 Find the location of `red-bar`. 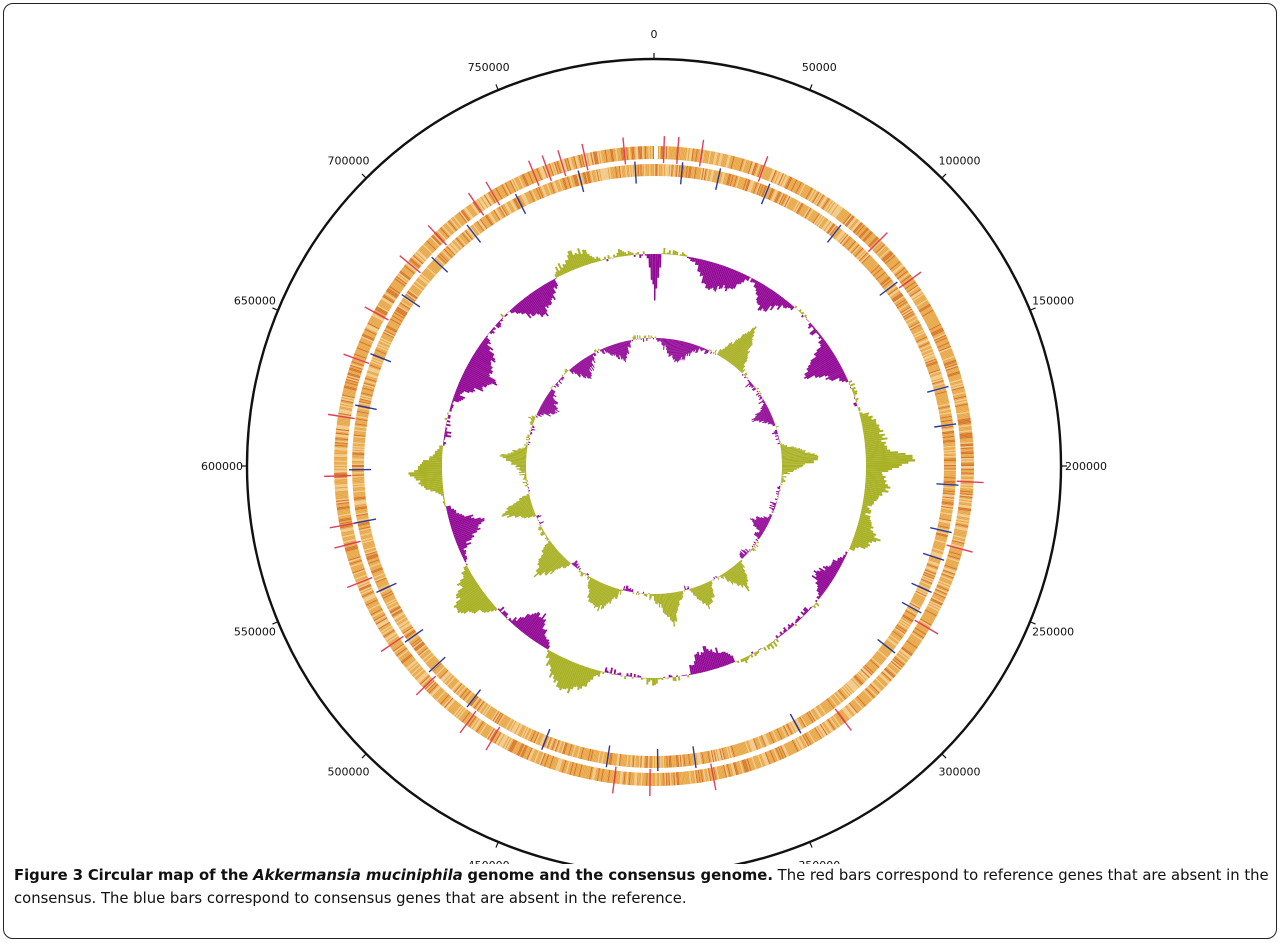

red-bar is located at coordinates (664, 150).